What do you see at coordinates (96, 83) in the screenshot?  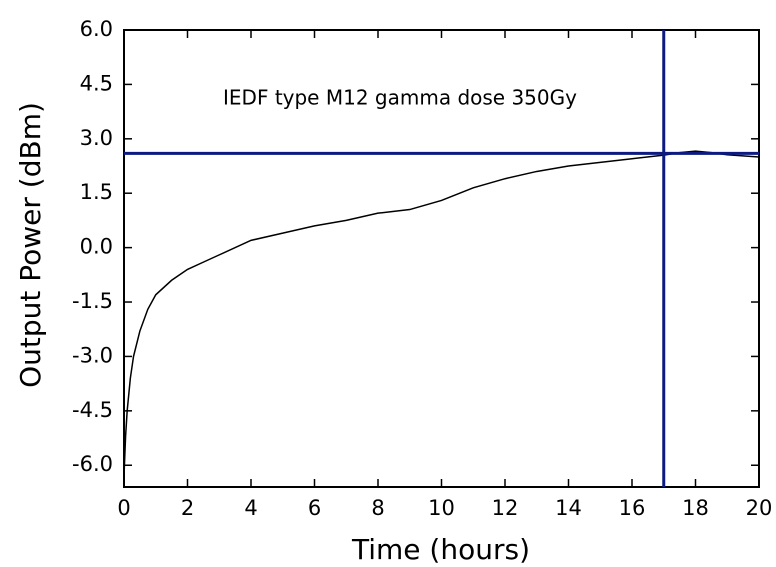 I see `y-tick-label: 4.5` at bounding box center [96, 83].